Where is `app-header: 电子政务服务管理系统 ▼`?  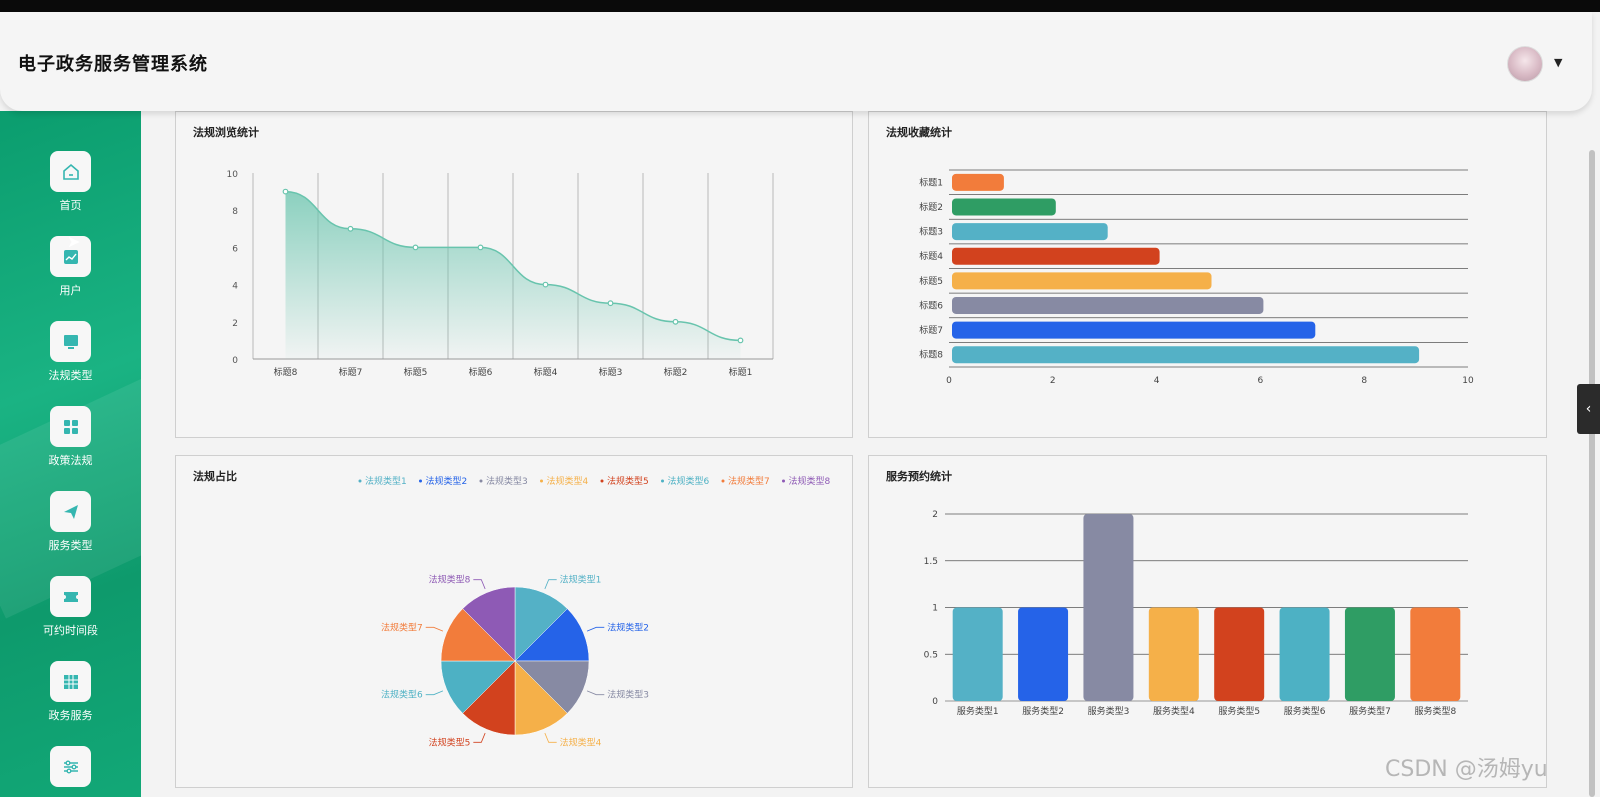
app-header: 电子政务服务管理系统 ▼ is located at coordinates (796, 61).